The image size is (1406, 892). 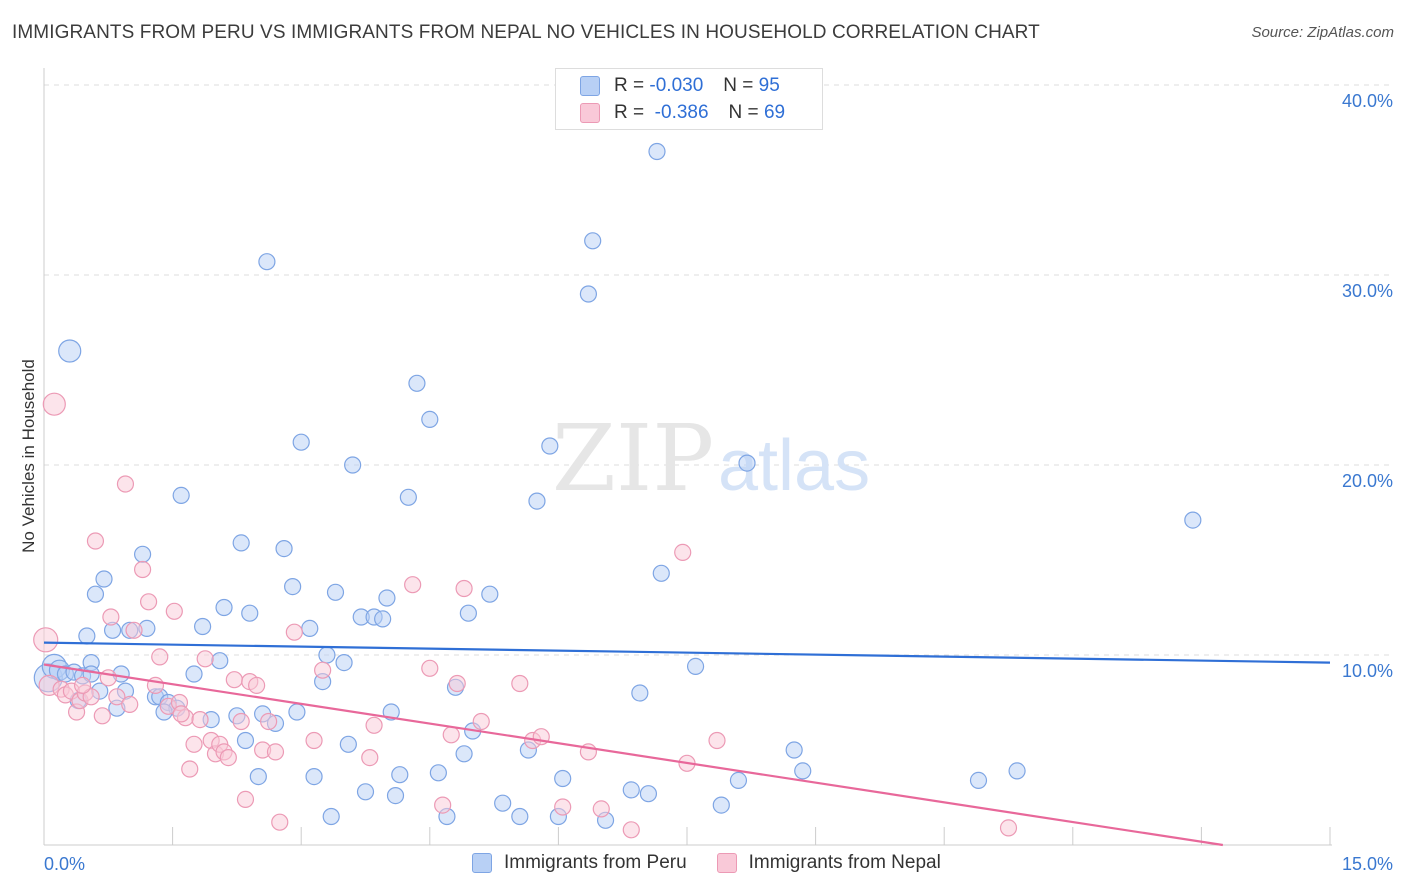 I want to click on legend-label-peru: Immigrants from Peru, so click(x=595, y=862).